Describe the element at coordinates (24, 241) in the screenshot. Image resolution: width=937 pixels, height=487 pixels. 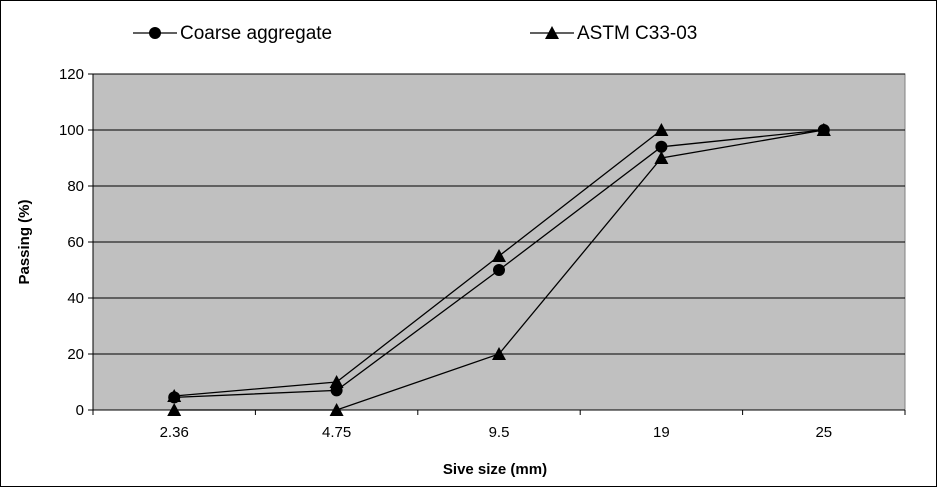
I see `y-axis-title: Passing (%)` at that location.